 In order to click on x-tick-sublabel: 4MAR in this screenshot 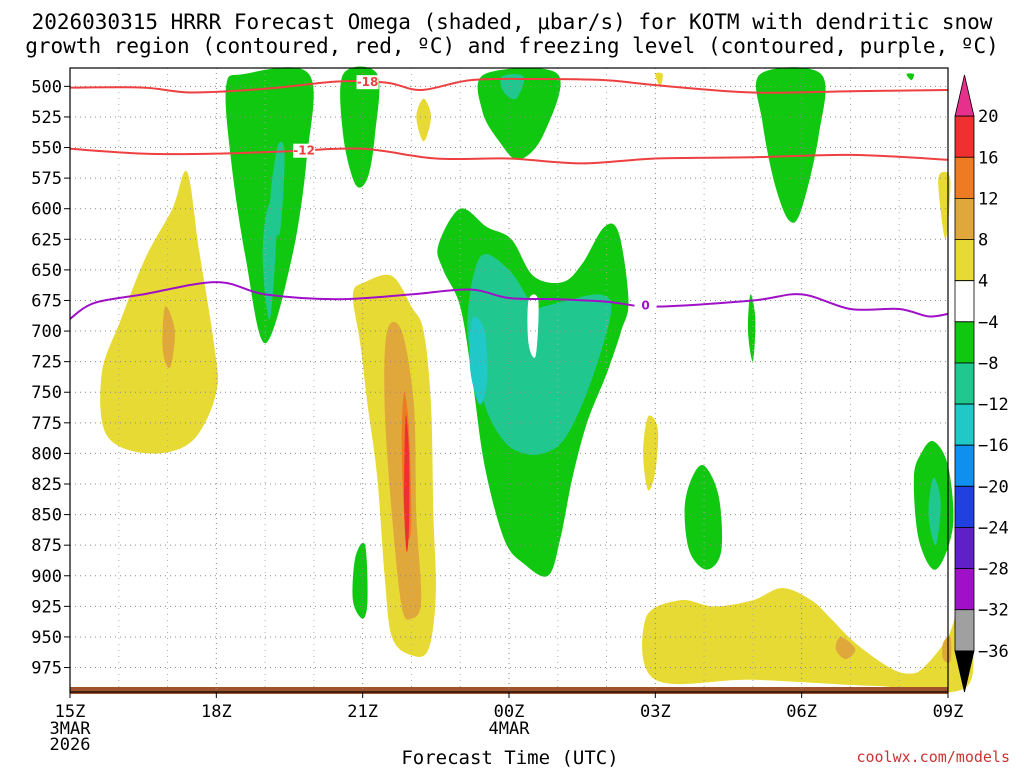, I will do `click(510, 729)`.